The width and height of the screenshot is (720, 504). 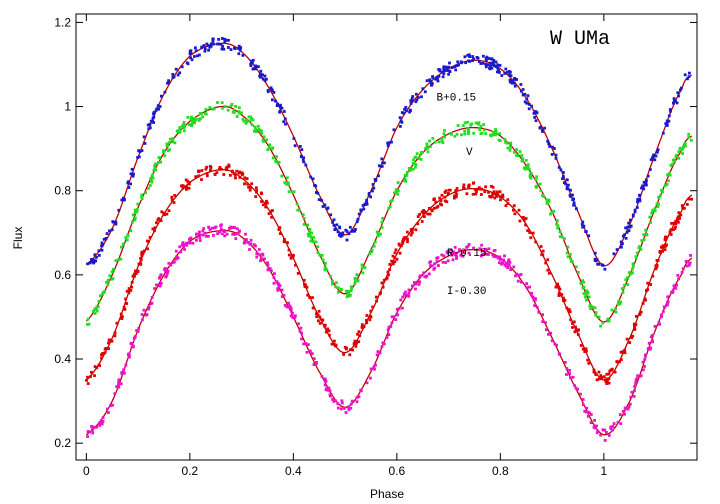 What do you see at coordinates (62, 443) in the screenshot?
I see `y-tick-label: 0.2` at bounding box center [62, 443].